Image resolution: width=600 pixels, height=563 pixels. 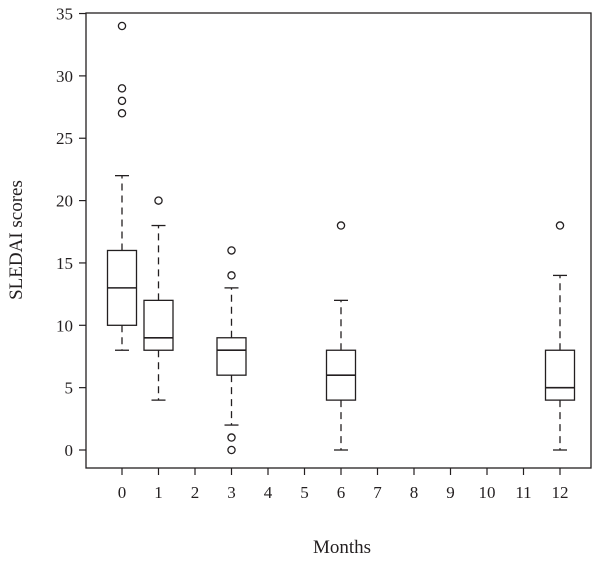 I want to click on x-tick-label-12: 12, so click(x=560, y=492).